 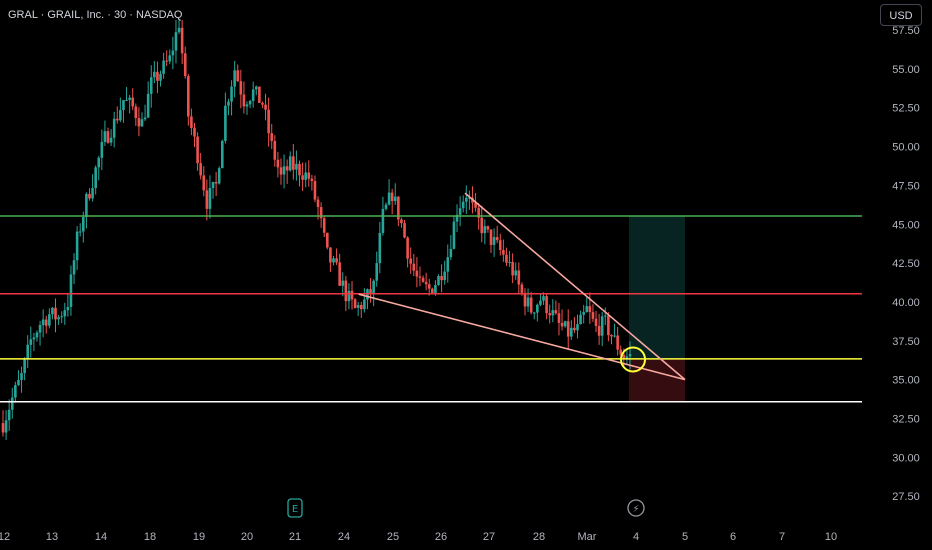 What do you see at coordinates (587, 537) in the screenshot?
I see `x-tick-label: Mar` at bounding box center [587, 537].